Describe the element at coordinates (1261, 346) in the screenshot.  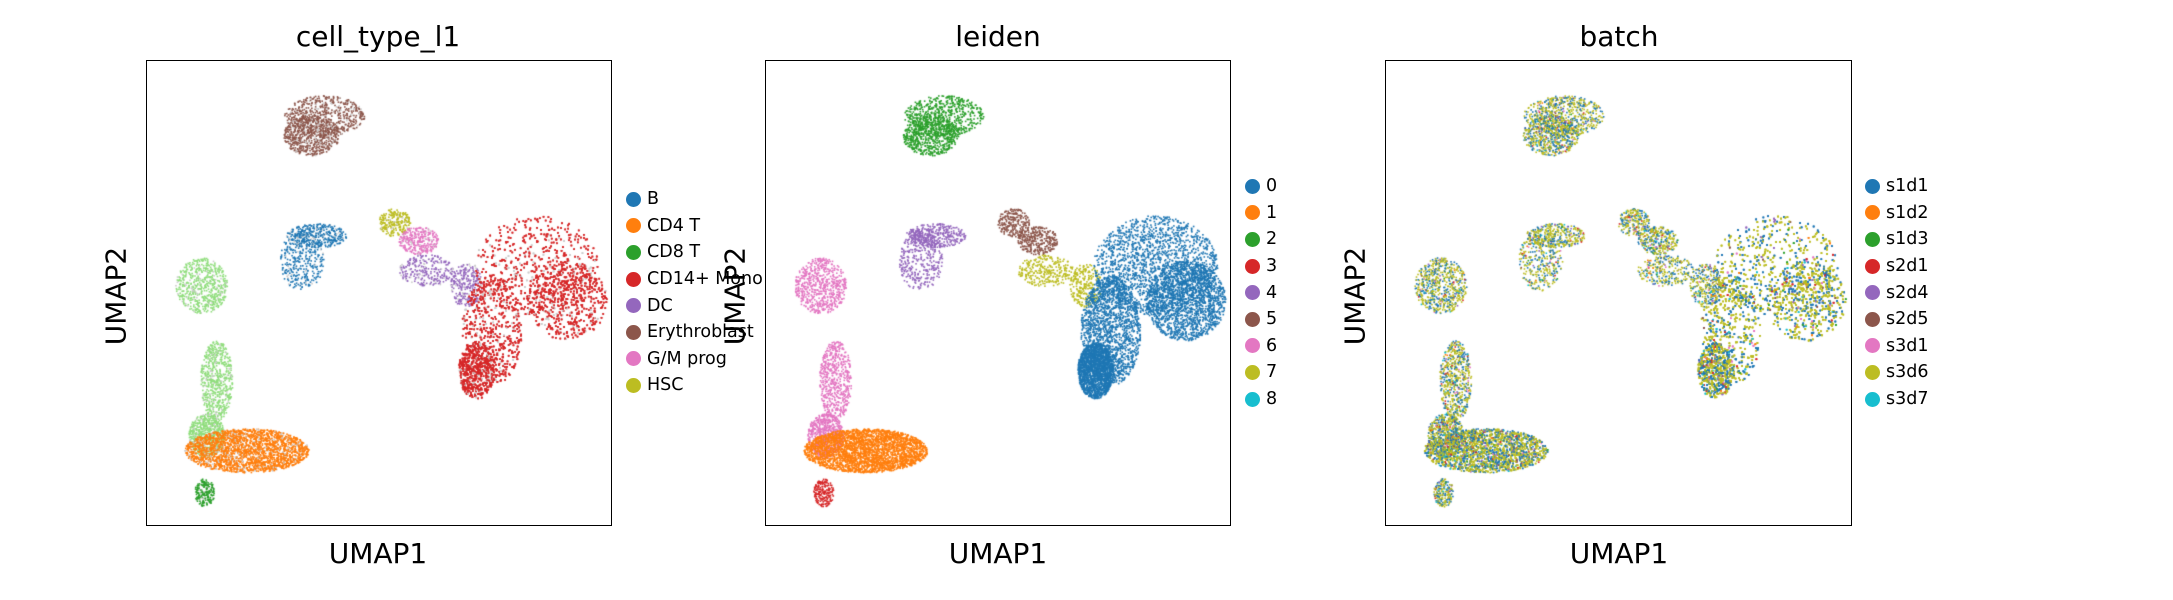
I see `legend-item: 6` at that location.